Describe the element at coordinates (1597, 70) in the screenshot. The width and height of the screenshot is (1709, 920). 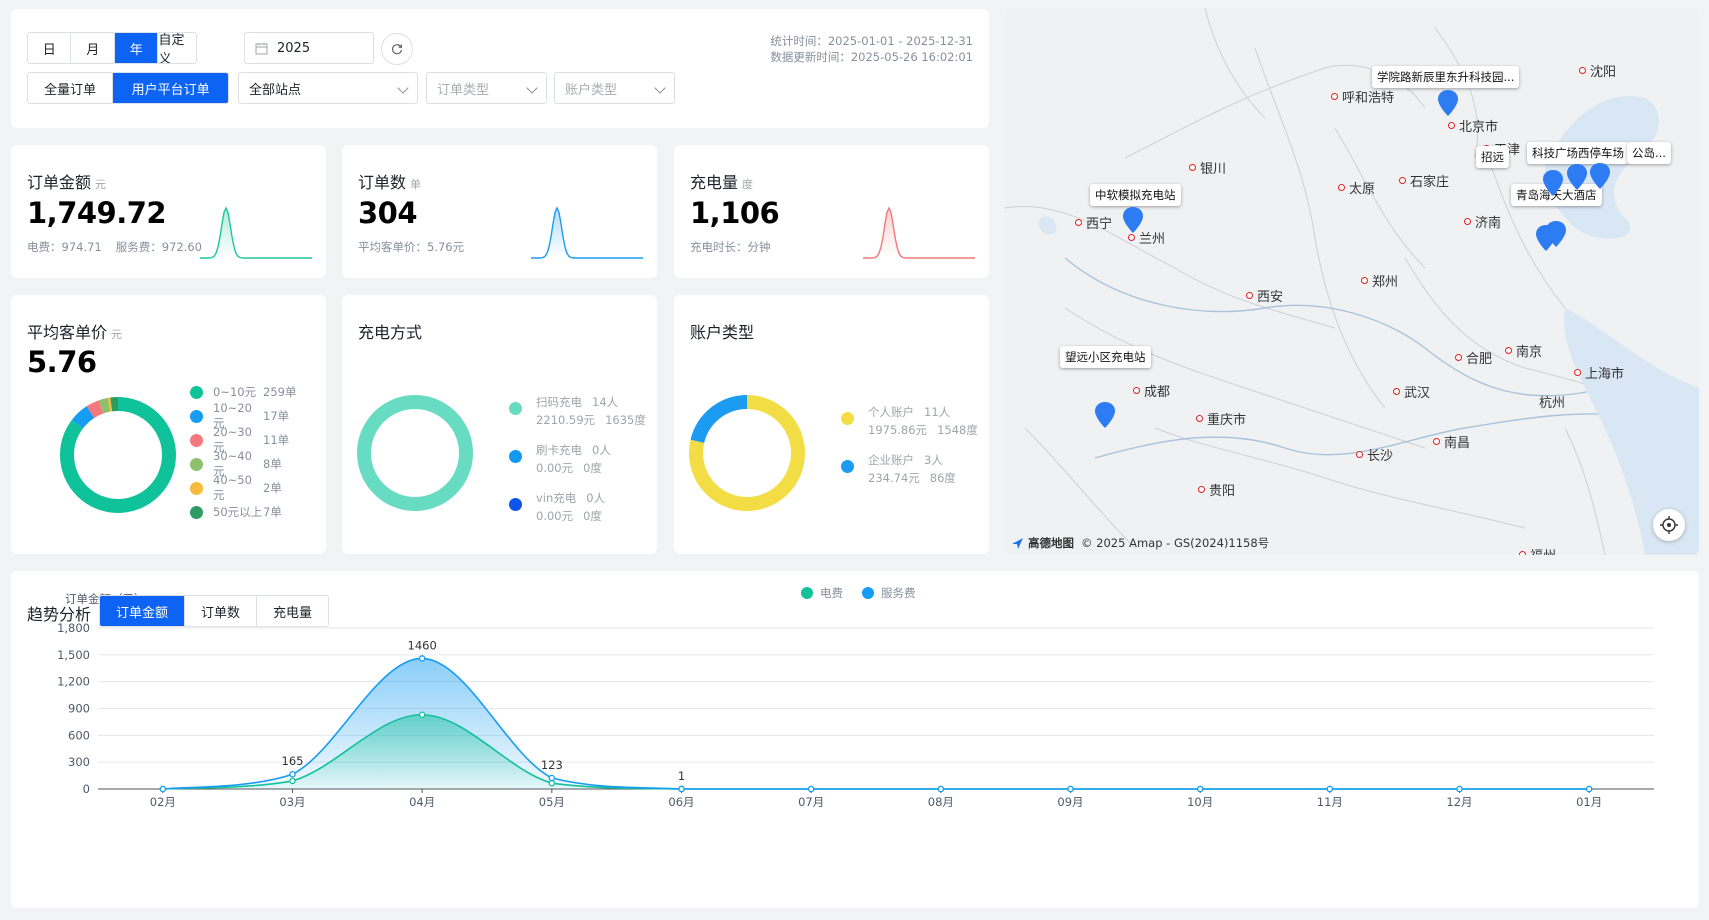
I see `map-city: 沈阳` at that location.